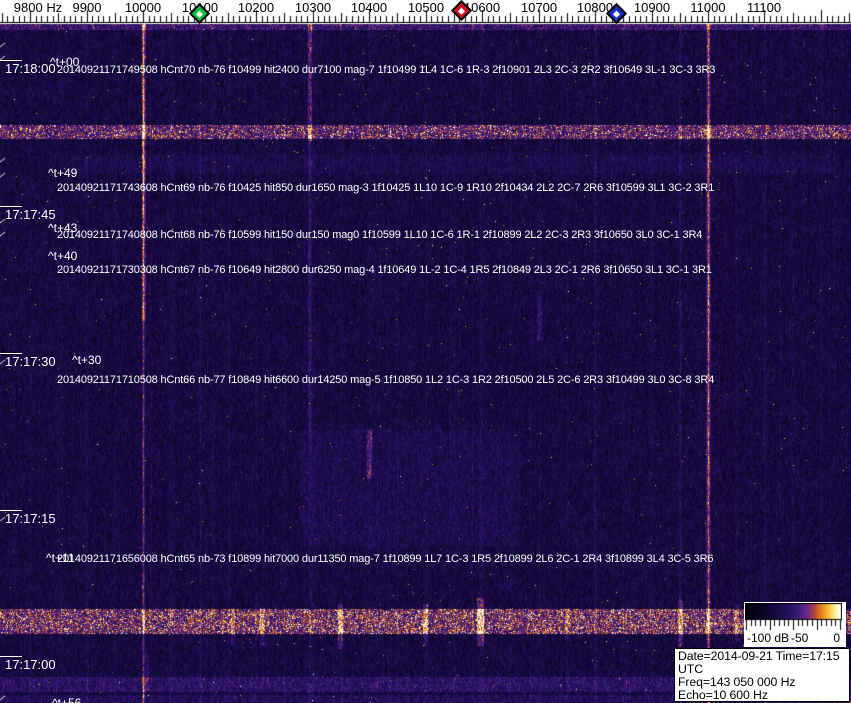 This screenshot has height=703, width=851. What do you see at coordinates (539, 7) in the screenshot?
I see `freq-tick-label: 10700` at bounding box center [539, 7].